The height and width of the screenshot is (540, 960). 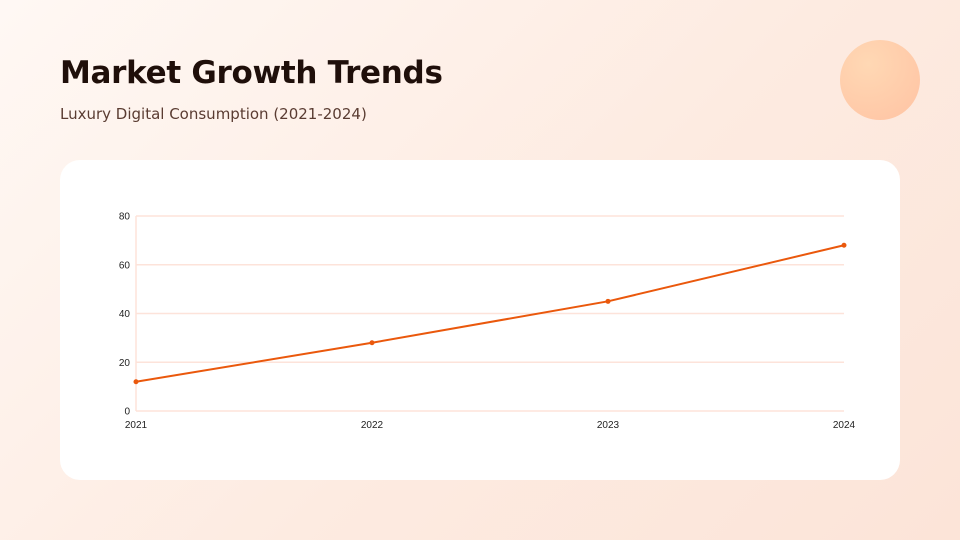 I want to click on page-title: Market Growth Trends, so click(x=251, y=73).